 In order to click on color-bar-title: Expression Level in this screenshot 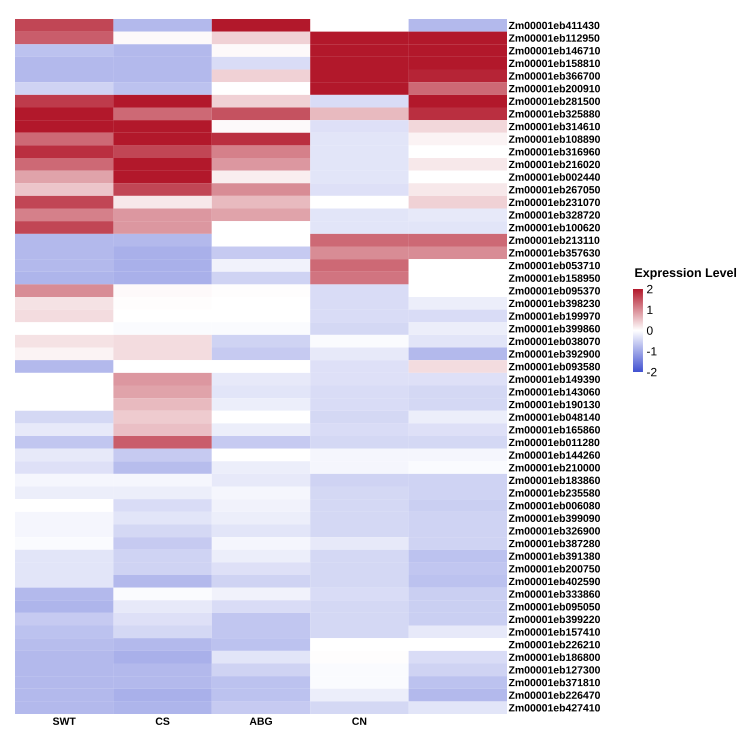, I will do `click(685, 274)`.